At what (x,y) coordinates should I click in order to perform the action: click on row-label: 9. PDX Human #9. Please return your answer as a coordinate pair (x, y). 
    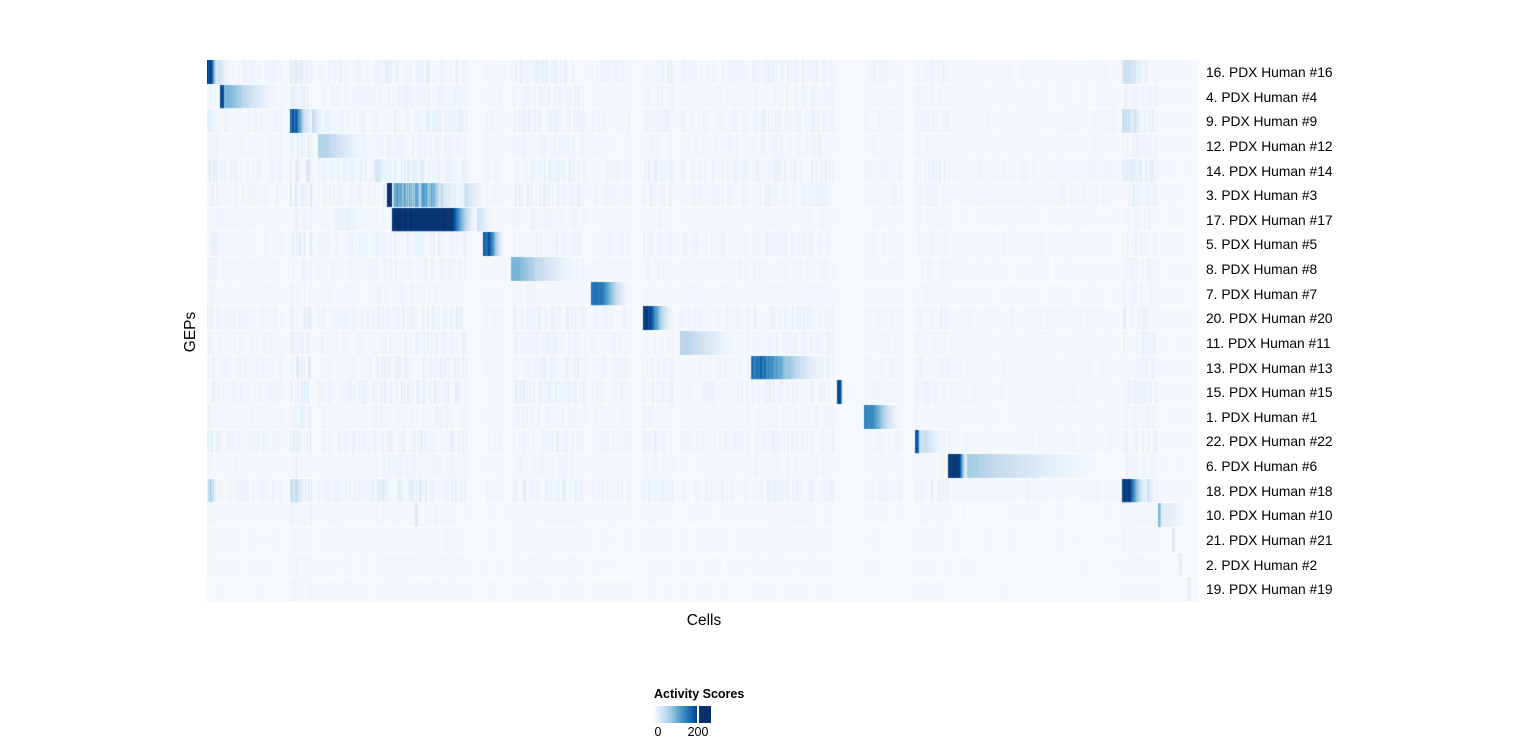
    Looking at the image, I should click on (1262, 122).